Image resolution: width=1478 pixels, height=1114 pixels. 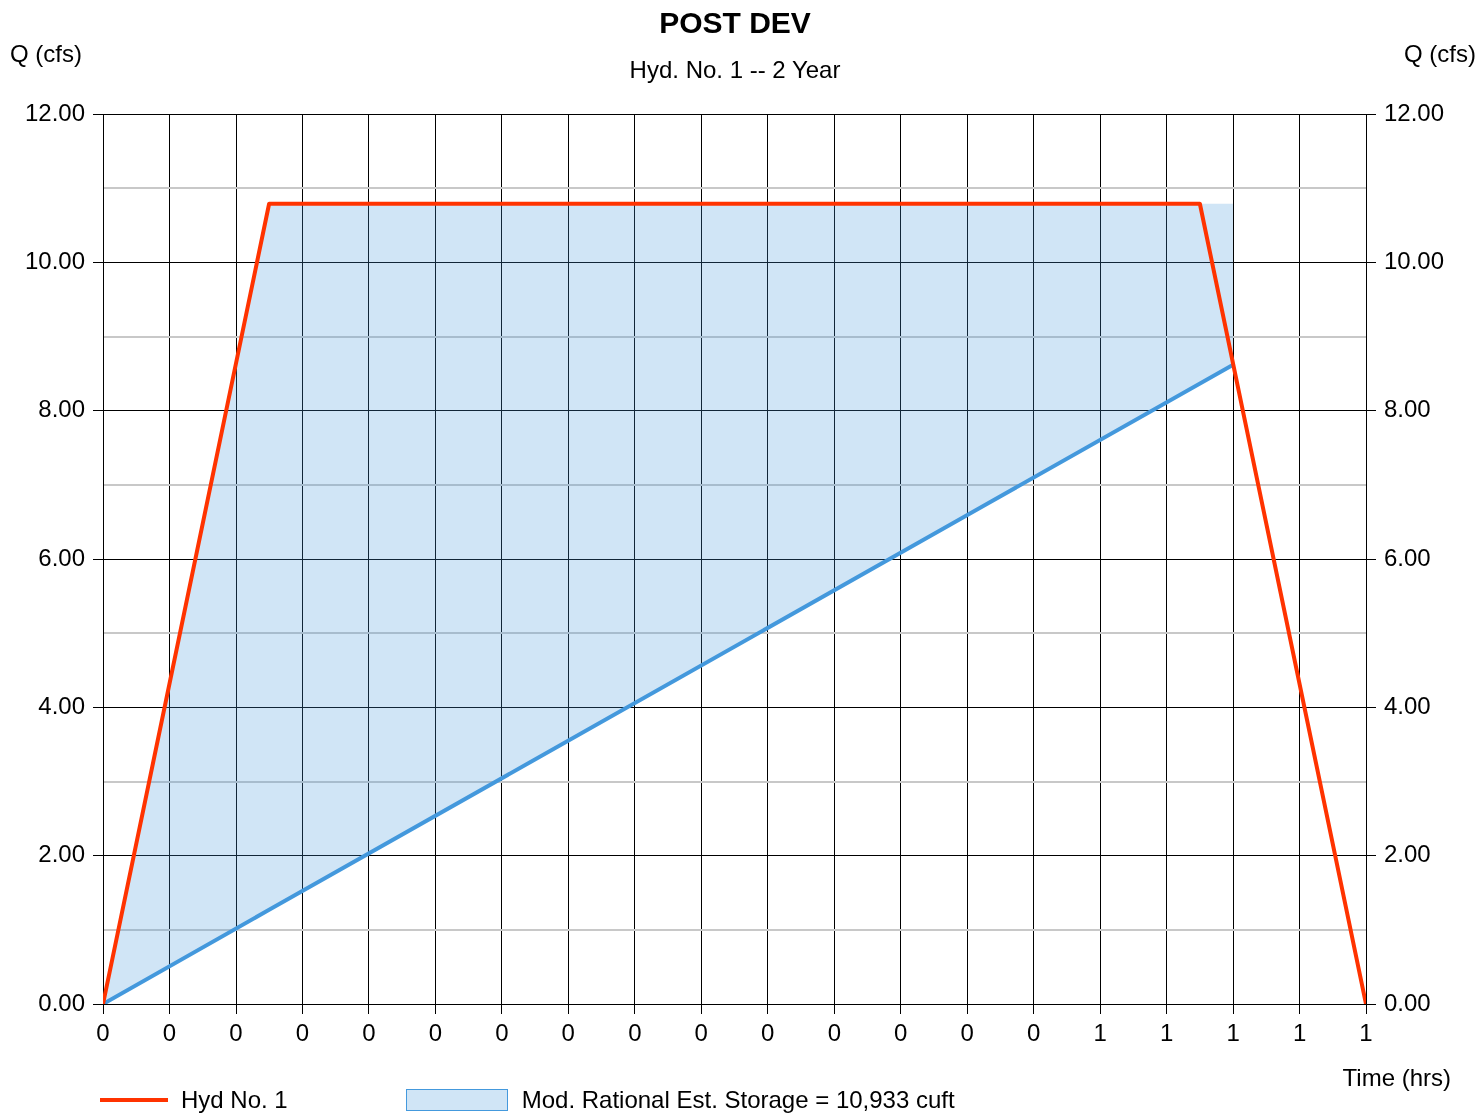 What do you see at coordinates (738, 1100) in the screenshot?
I see `legend-label: Mod. Rational Est. Storage = 10,933 cuft` at bounding box center [738, 1100].